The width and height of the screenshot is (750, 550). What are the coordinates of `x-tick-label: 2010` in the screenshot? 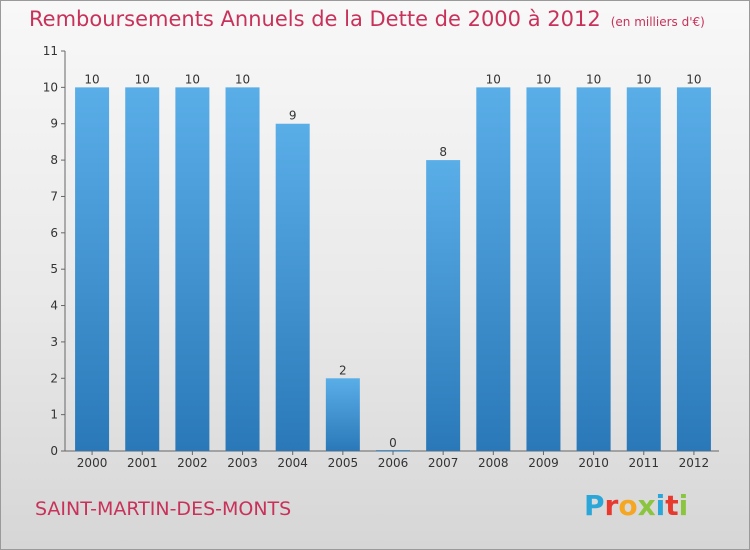 It's located at (593, 463).